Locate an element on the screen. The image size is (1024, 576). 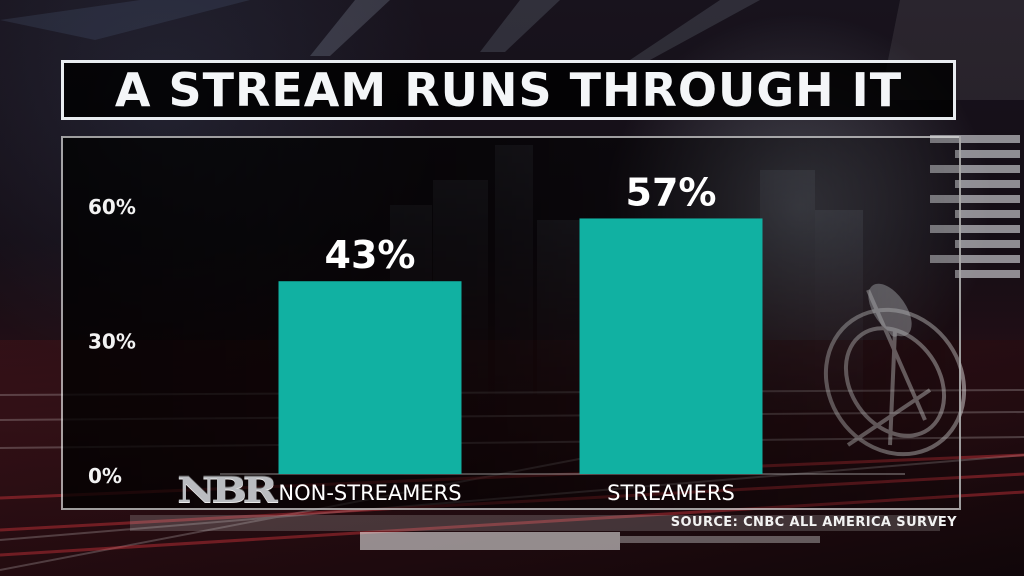
chart-title: A STREAM RUNS THROUGH IT is located at coordinates (508, 90).